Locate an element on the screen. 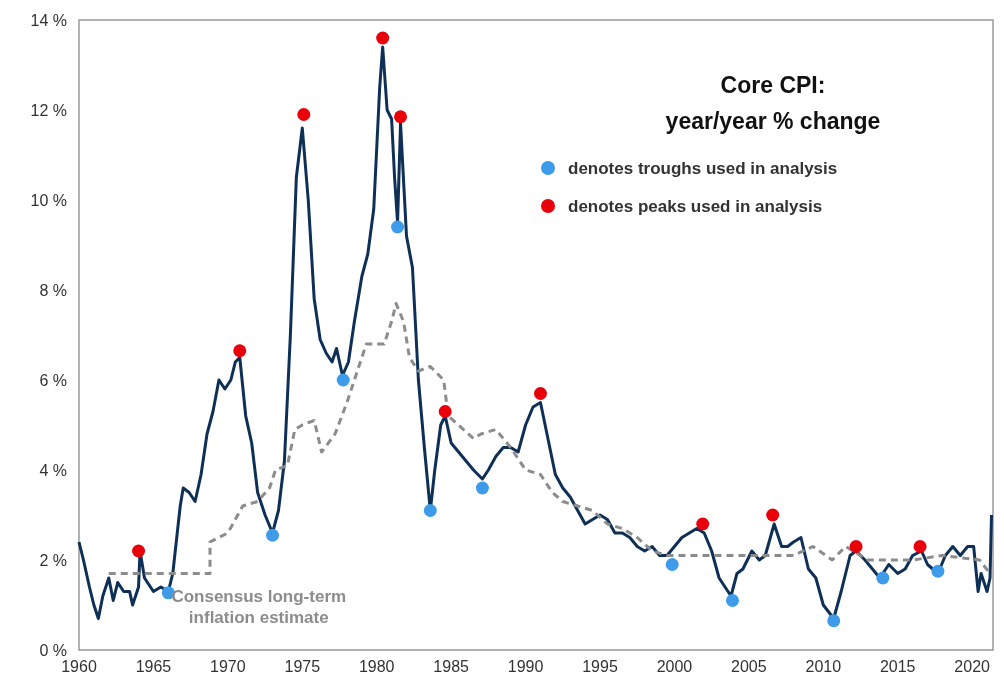  text: Core CPI: year/year % change is located at coordinates (773, 103).